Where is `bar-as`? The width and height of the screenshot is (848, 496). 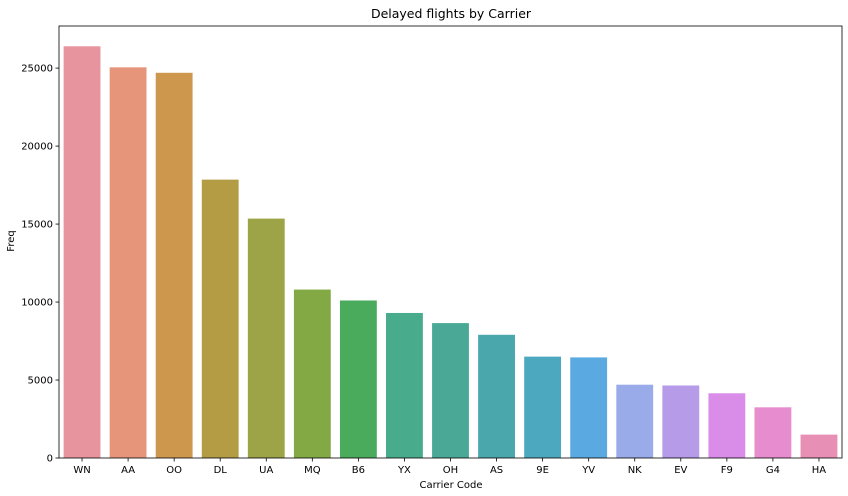
bar-as is located at coordinates (496, 396).